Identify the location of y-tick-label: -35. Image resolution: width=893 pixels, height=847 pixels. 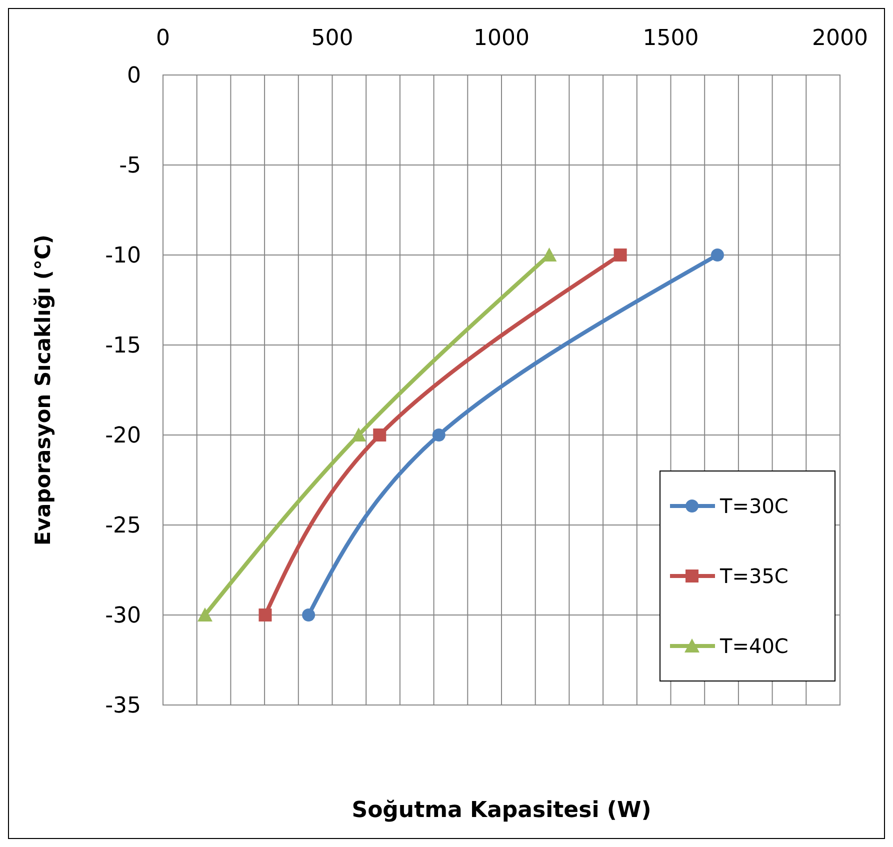
(123, 706).